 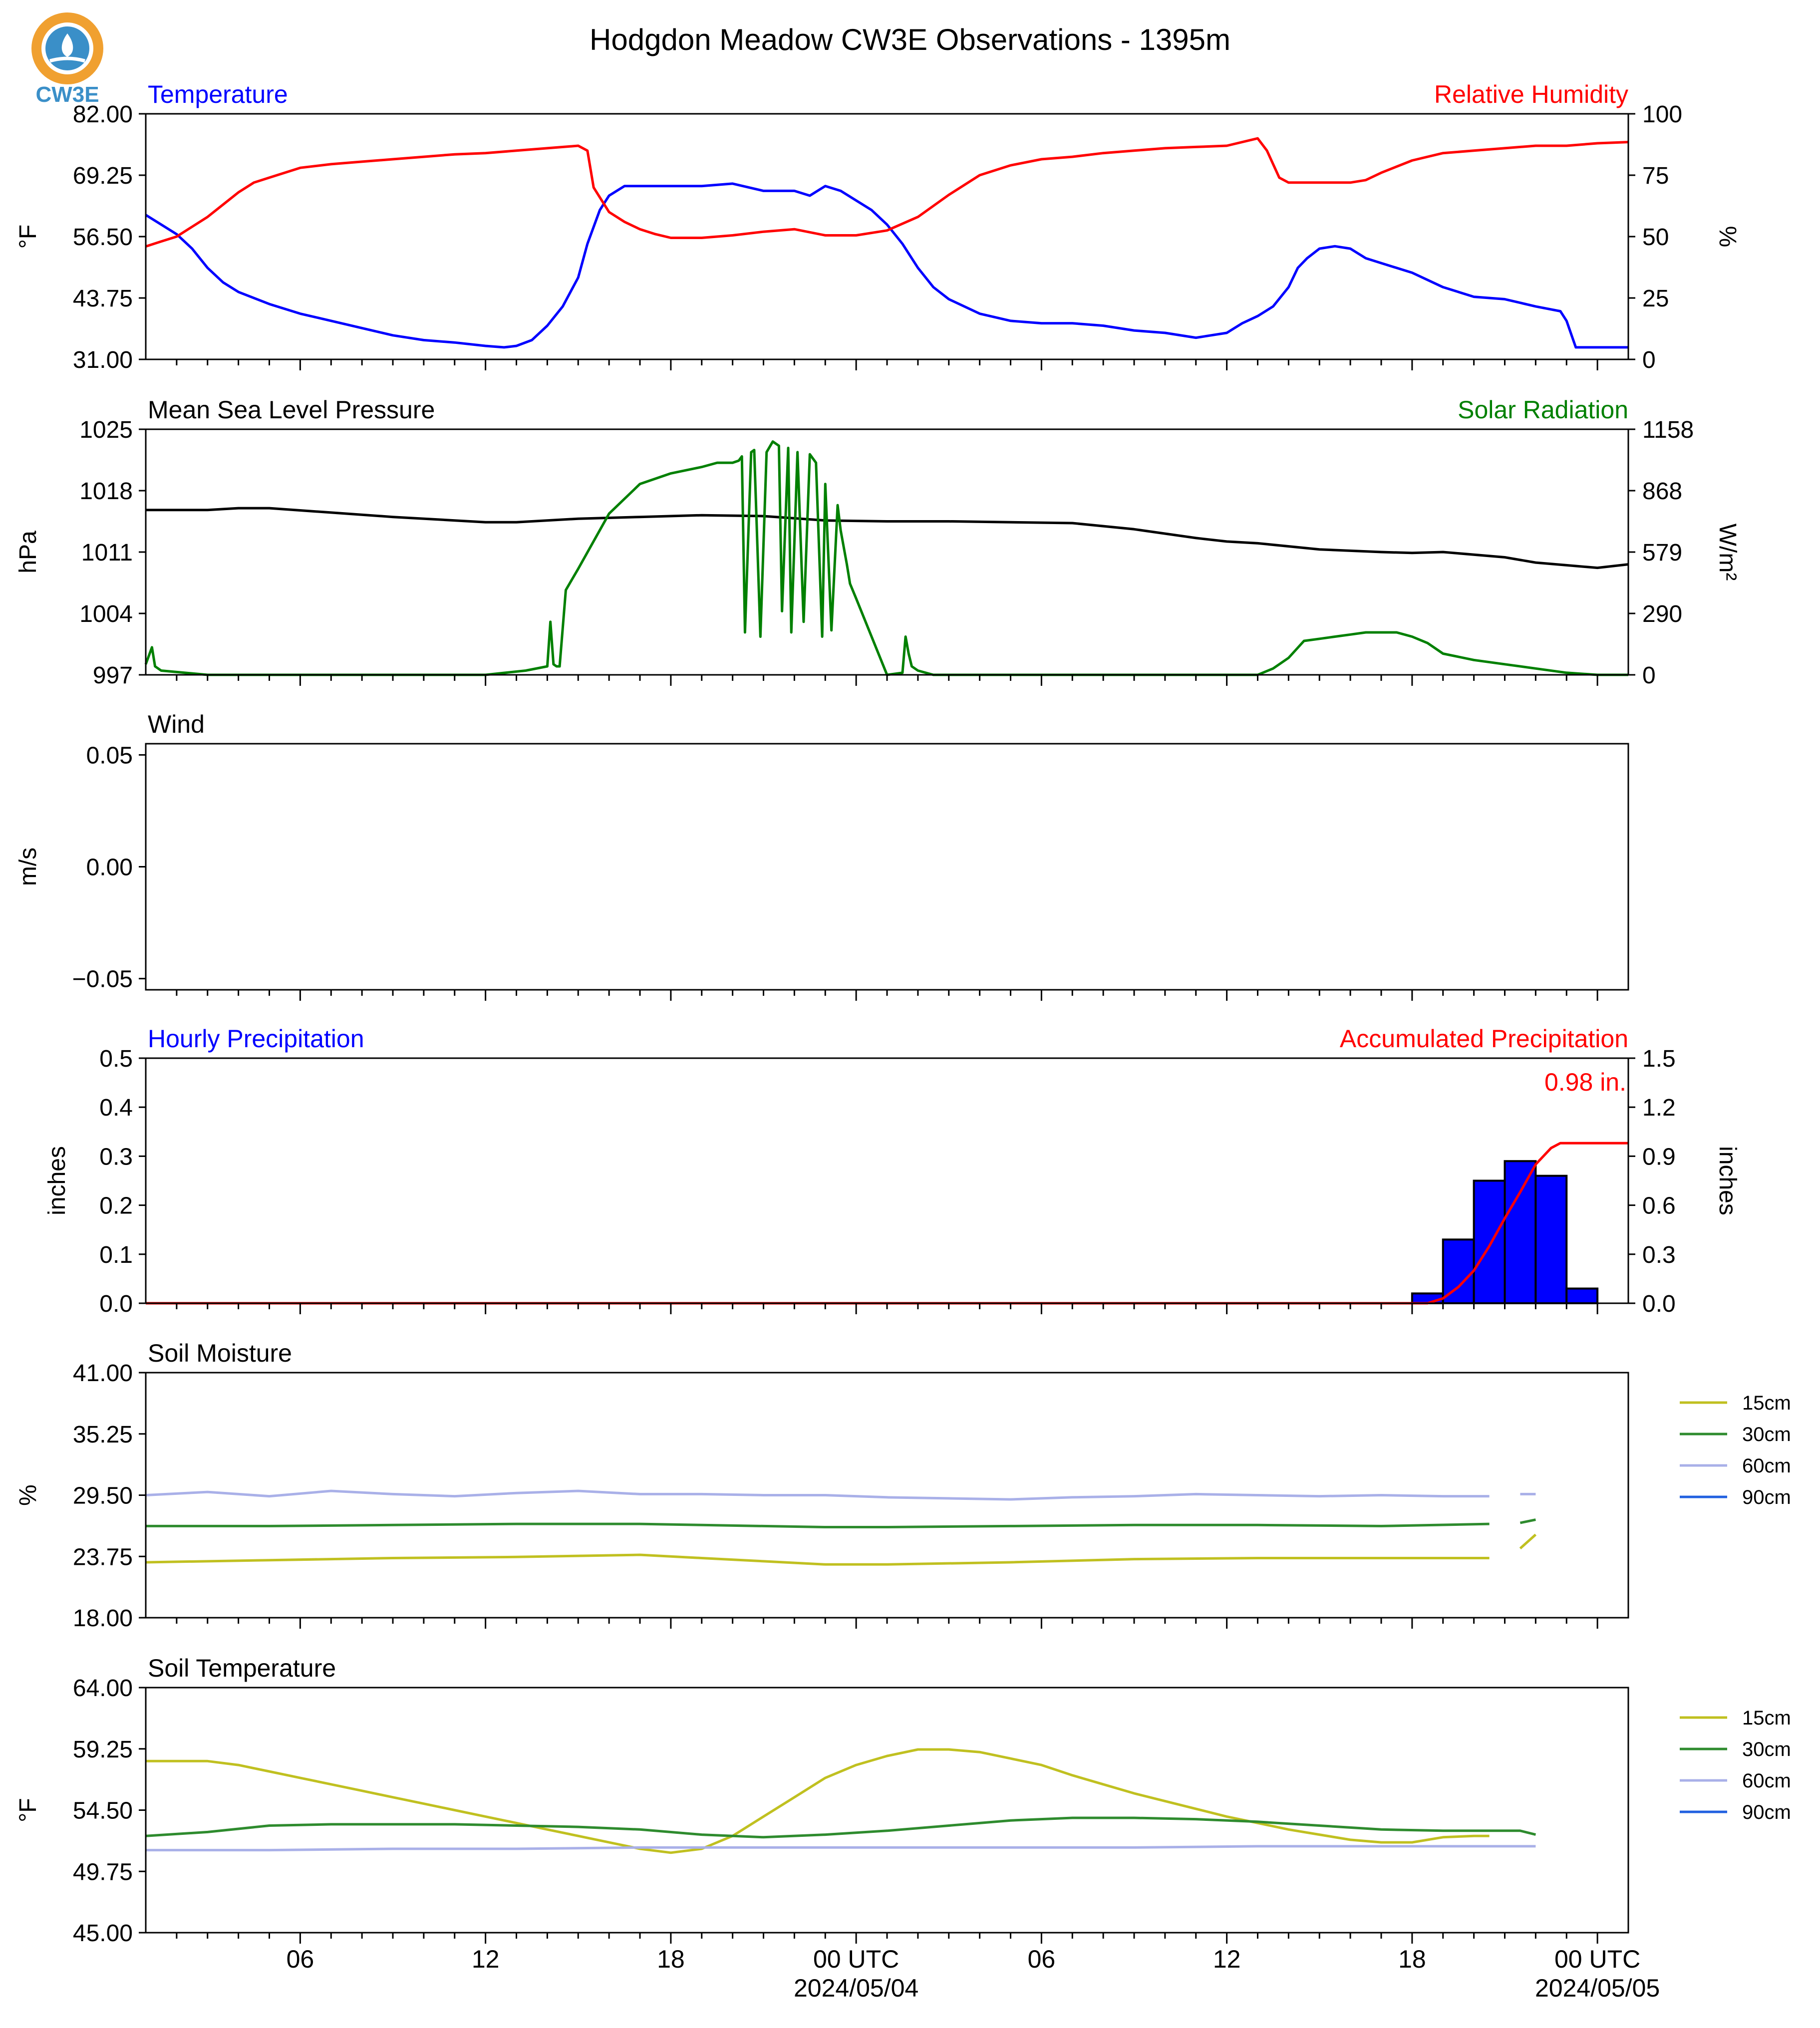 What do you see at coordinates (103, 1373) in the screenshot?
I see `y-tick-label: 41.00` at bounding box center [103, 1373].